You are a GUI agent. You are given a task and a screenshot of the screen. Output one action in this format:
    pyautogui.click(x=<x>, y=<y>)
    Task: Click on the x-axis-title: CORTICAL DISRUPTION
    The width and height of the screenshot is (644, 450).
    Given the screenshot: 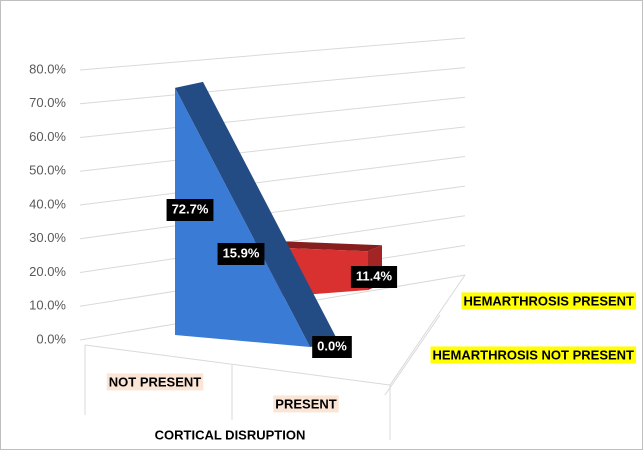 What is the action you would take?
    pyautogui.click(x=230, y=434)
    